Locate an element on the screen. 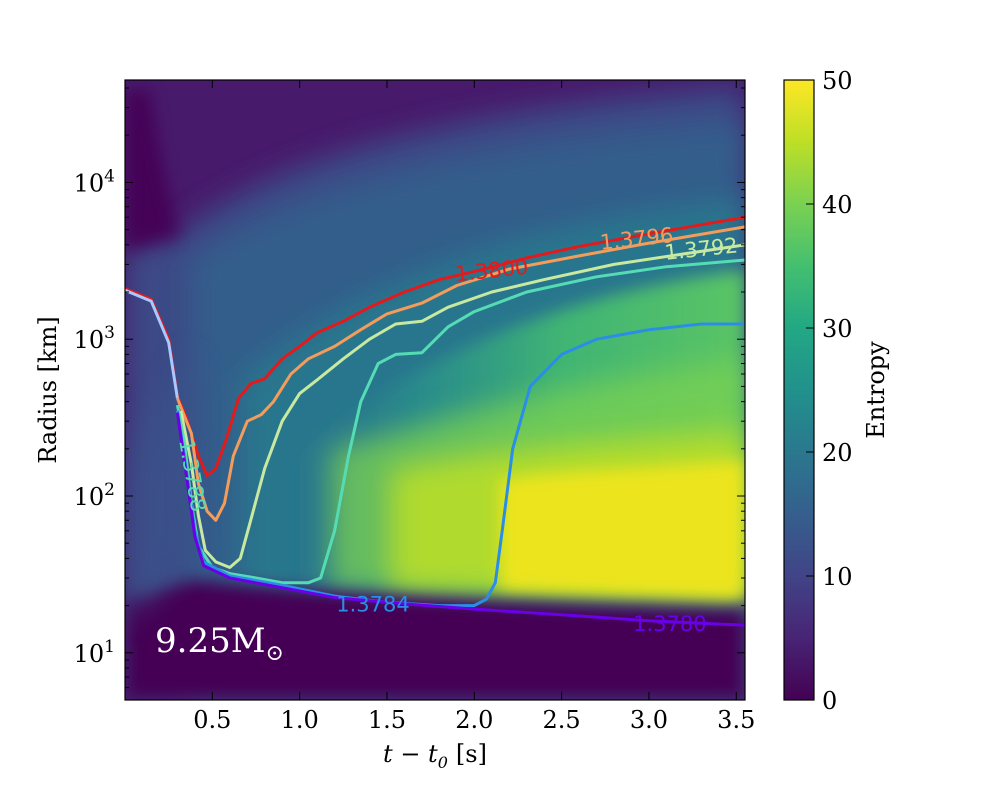  colorbar is located at coordinates (799, 390).